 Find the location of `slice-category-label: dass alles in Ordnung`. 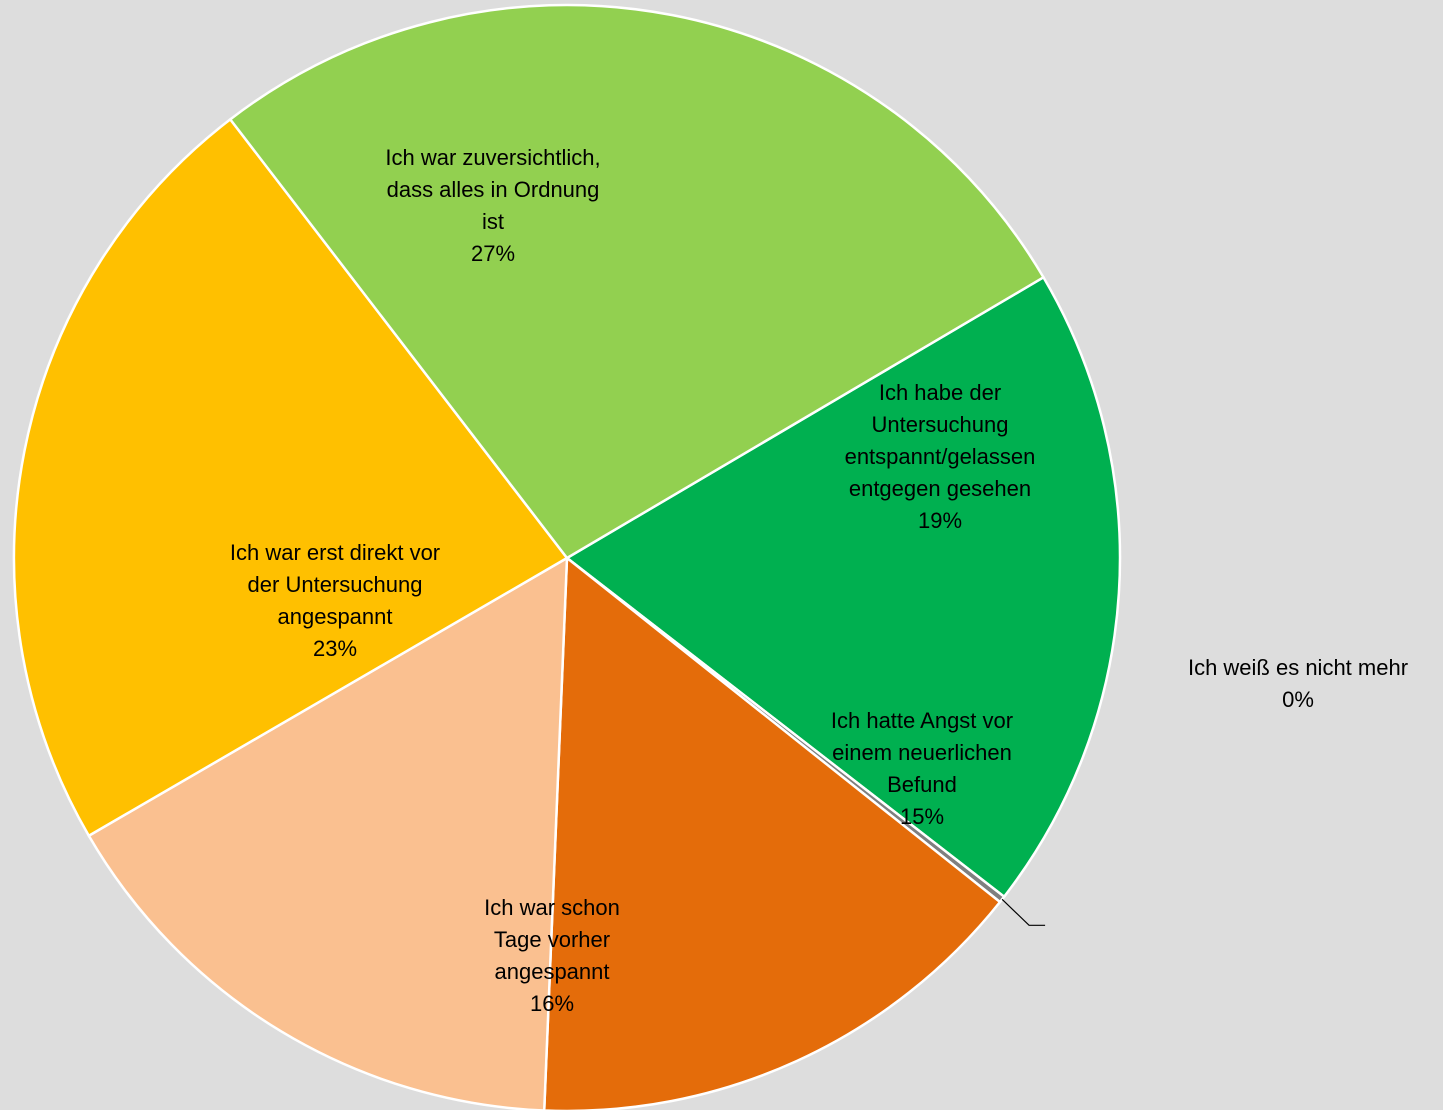

slice-category-label: dass alles in Ordnung is located at coordinates (493, 189).